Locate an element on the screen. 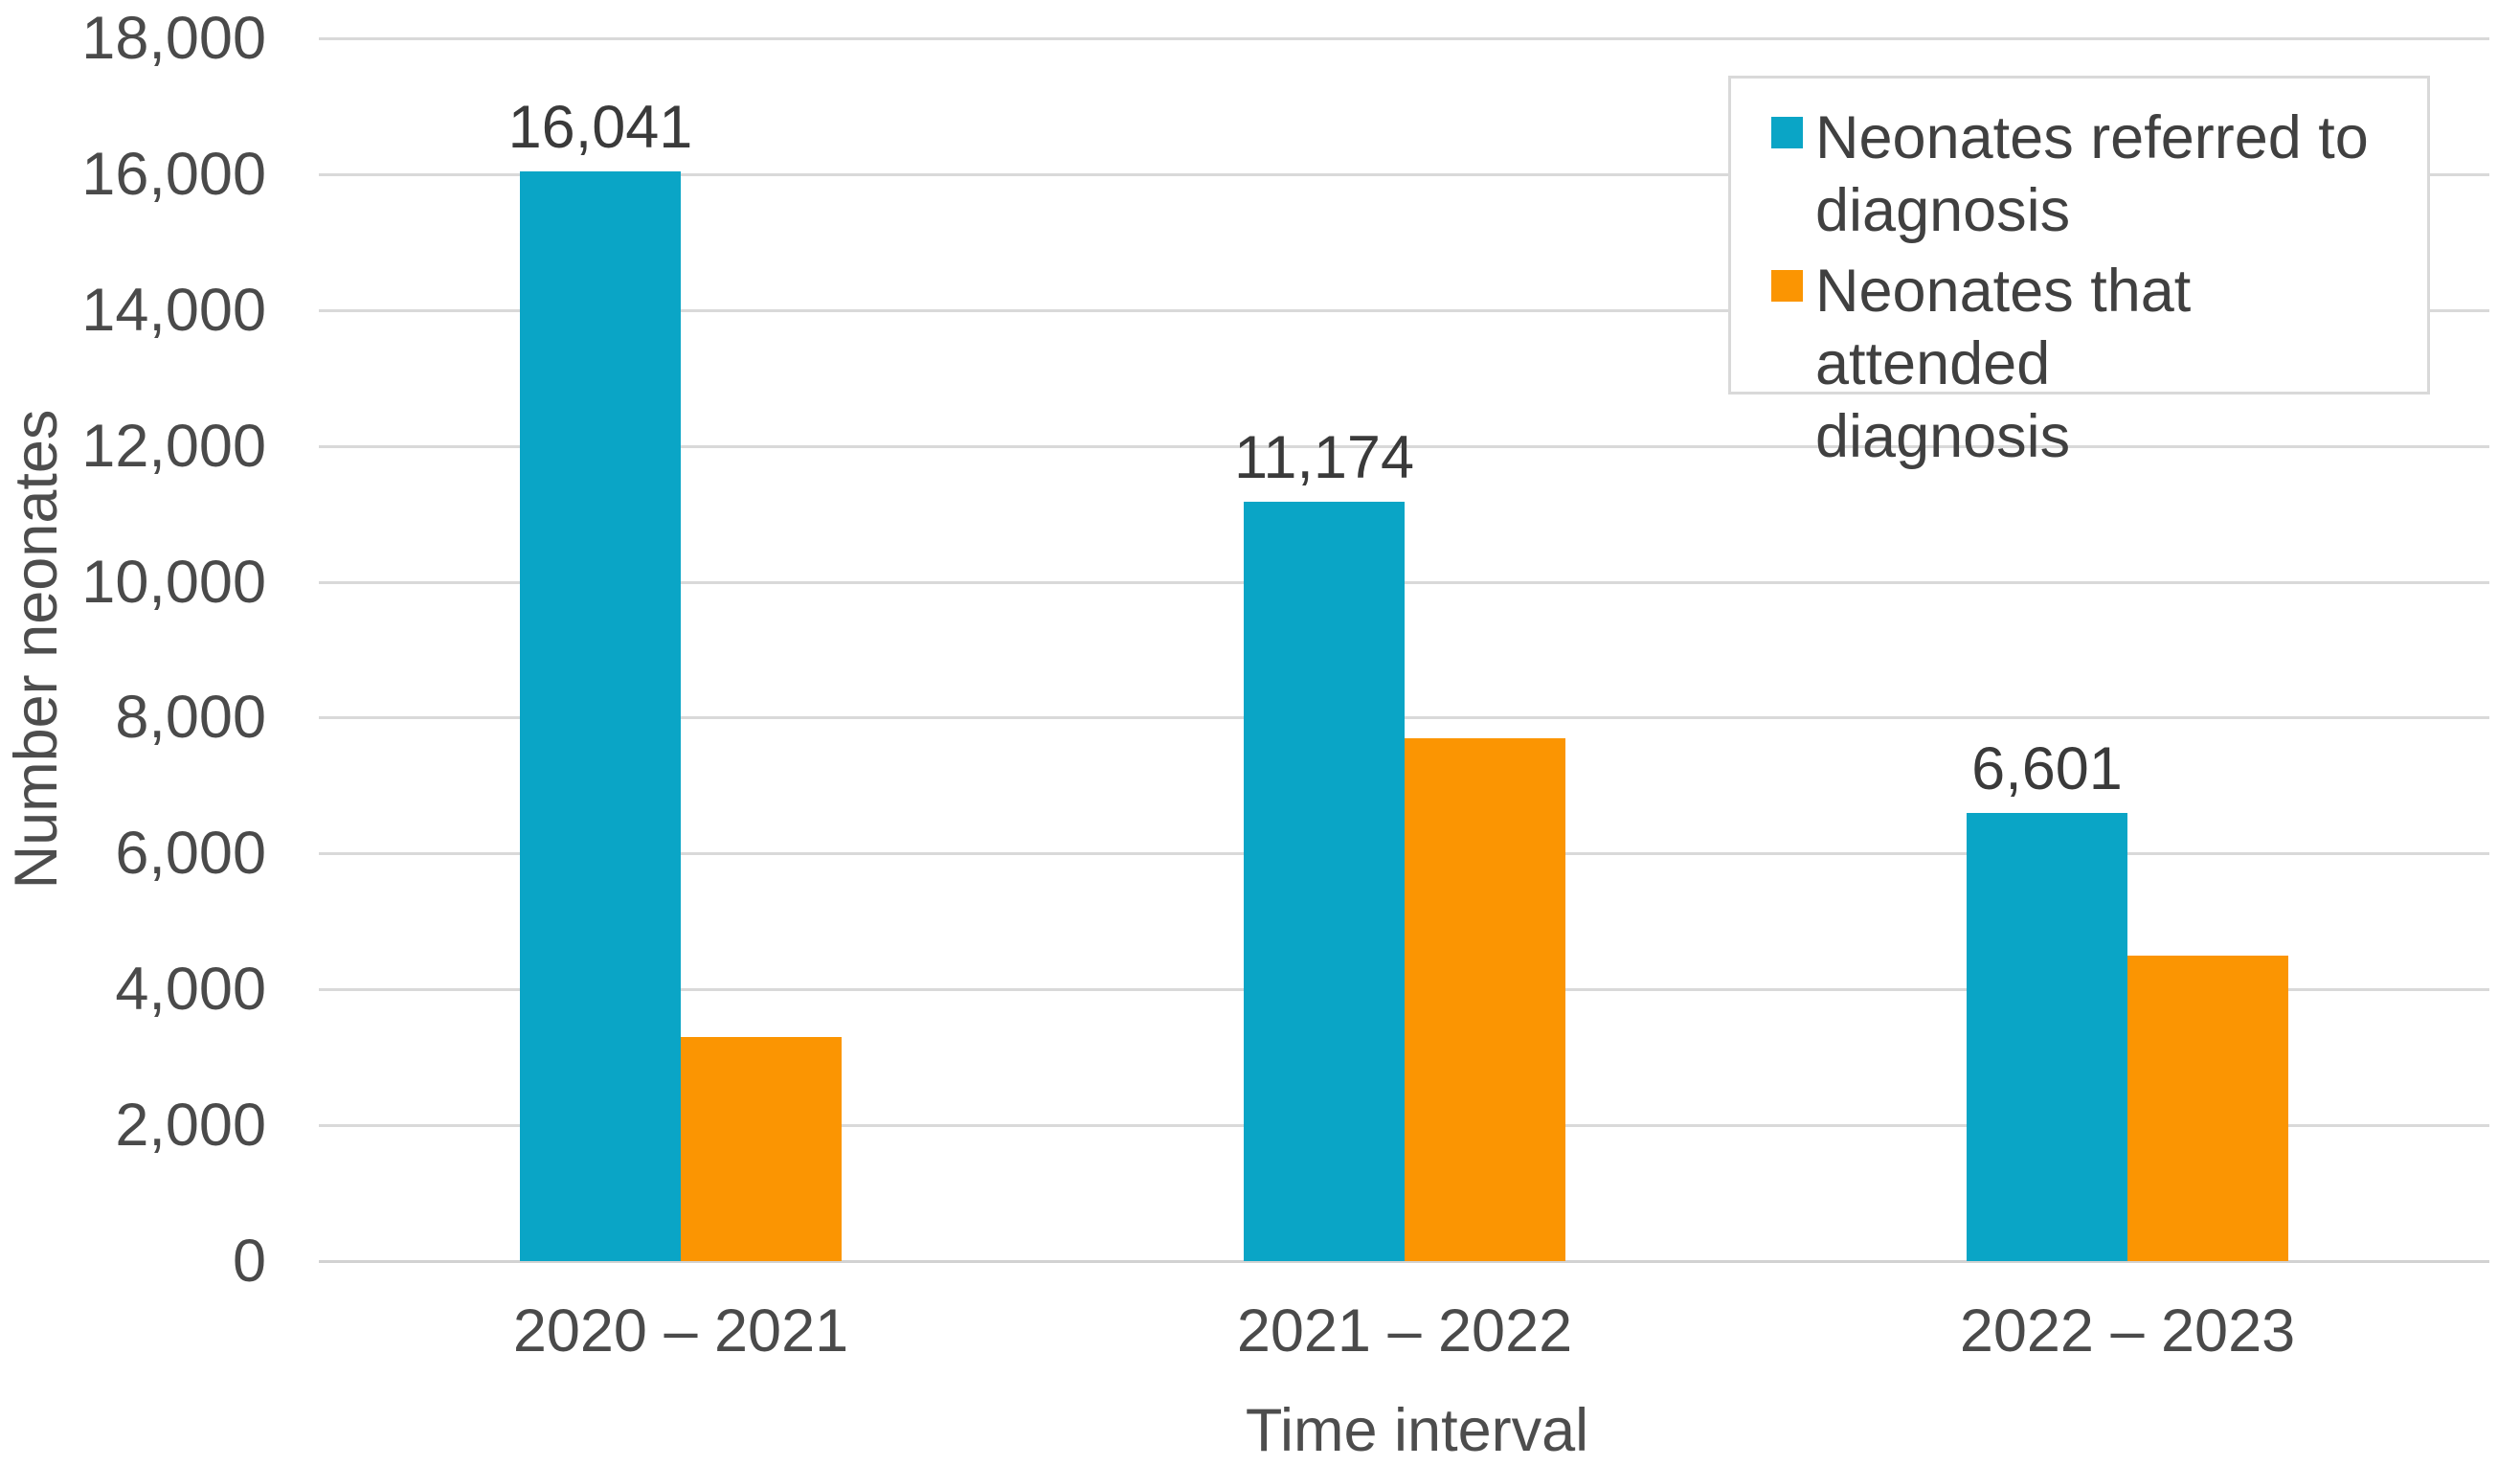  legend-label-line: Neonates referred to is located at coordinates (2092, 137).